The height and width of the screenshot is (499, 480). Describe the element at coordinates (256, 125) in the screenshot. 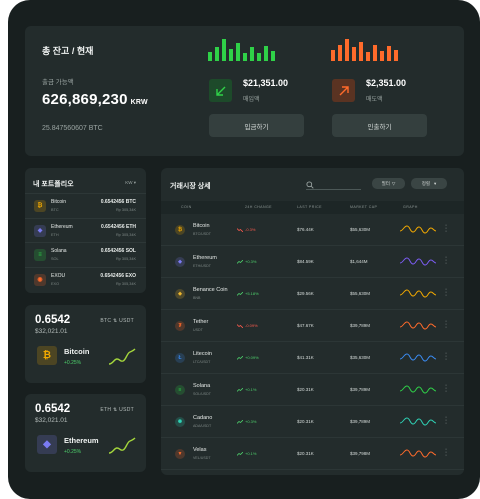

I see `deposit-button: 입금하기` at that location.